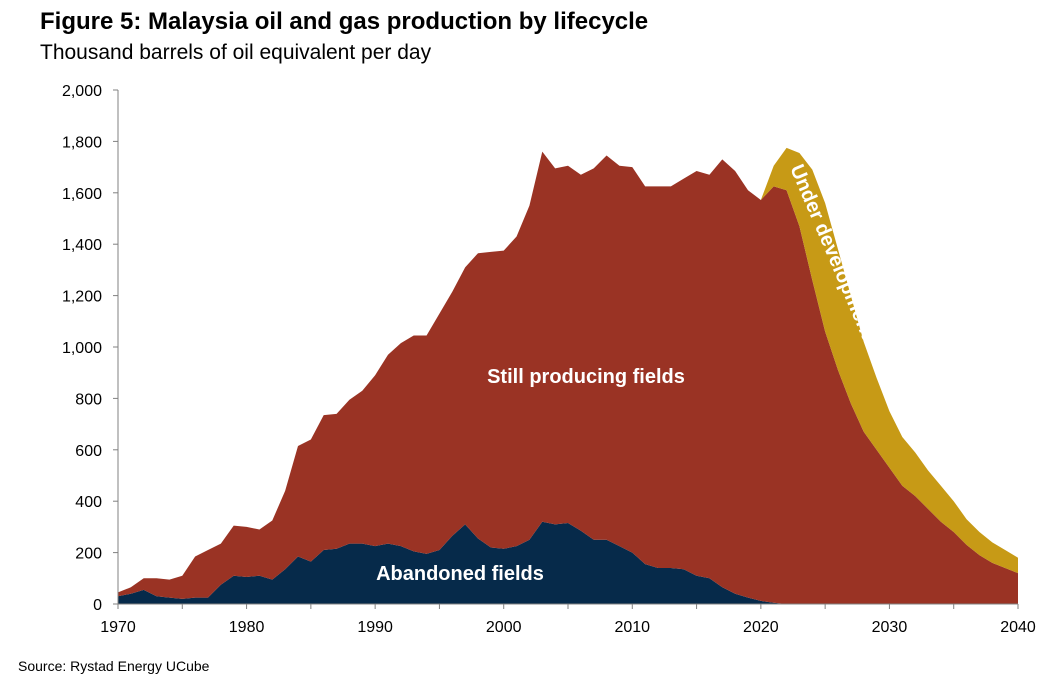  Describe the element at coordinates (118, 627) in the screenshot. I see `x-tick-label: 1970` at that location.